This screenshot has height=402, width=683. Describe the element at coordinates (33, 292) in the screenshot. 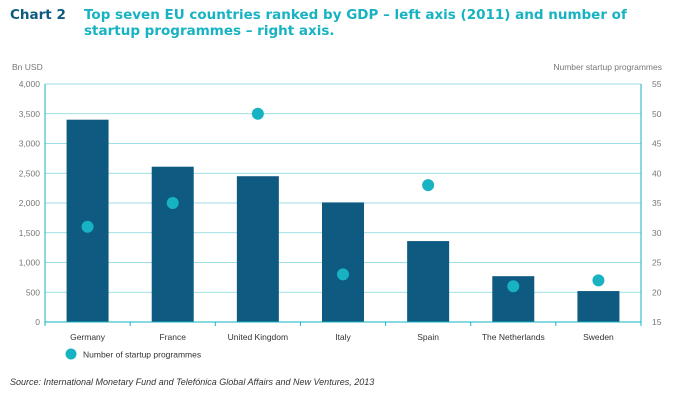

I see `y-tick-left: 500` at that location.